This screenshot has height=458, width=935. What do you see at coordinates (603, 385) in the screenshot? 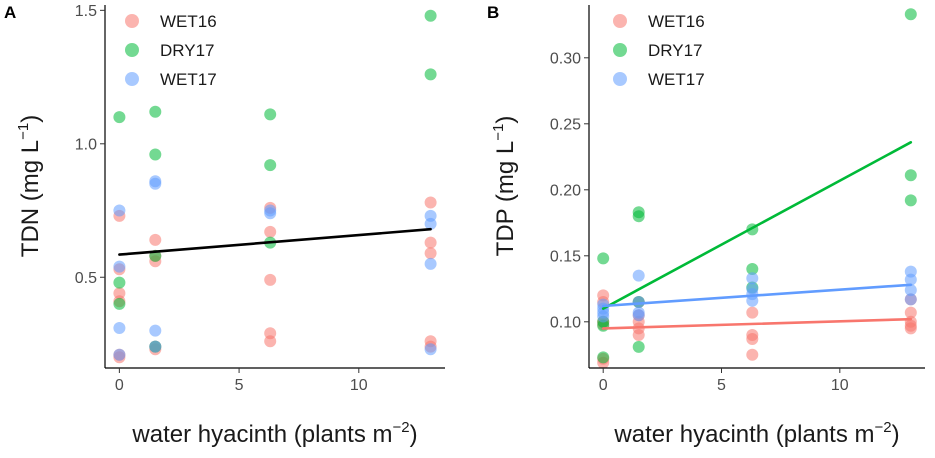
I see `panel-b-x-tick-label: 0` at bounding box center [603, 385].